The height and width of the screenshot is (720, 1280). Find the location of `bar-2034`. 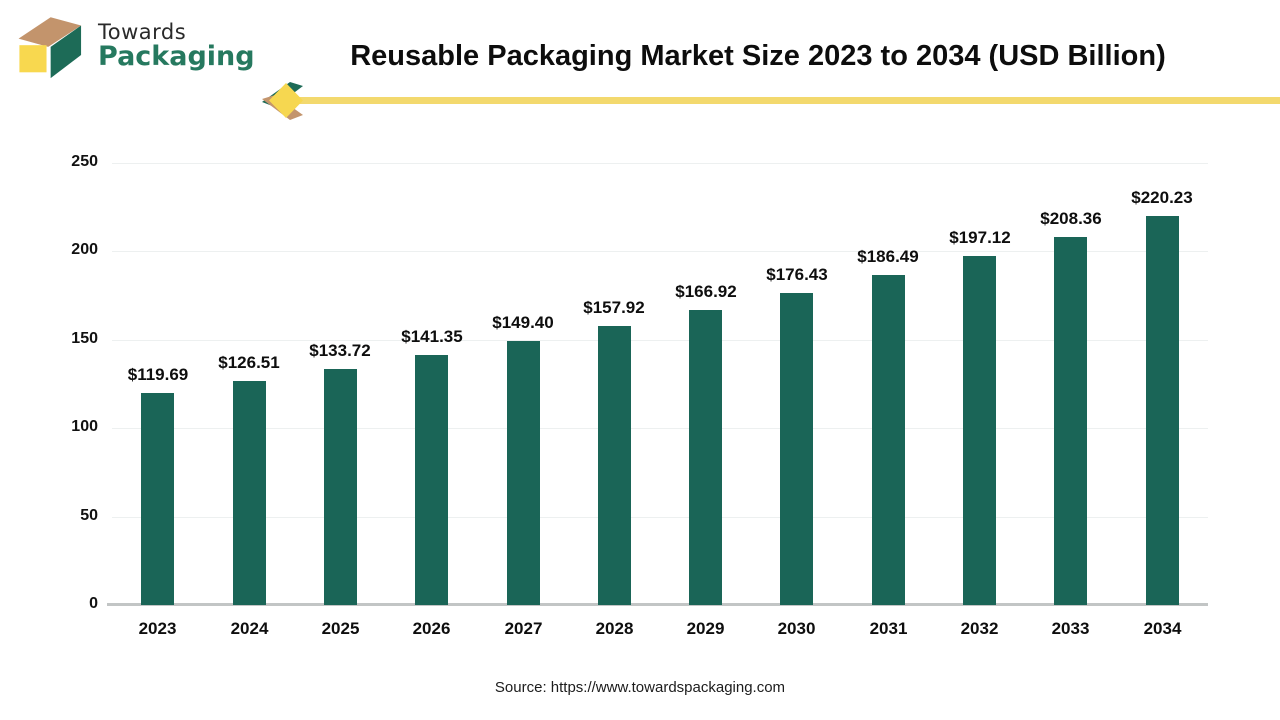

bar-2034 is located at coordinates (1162, 410).